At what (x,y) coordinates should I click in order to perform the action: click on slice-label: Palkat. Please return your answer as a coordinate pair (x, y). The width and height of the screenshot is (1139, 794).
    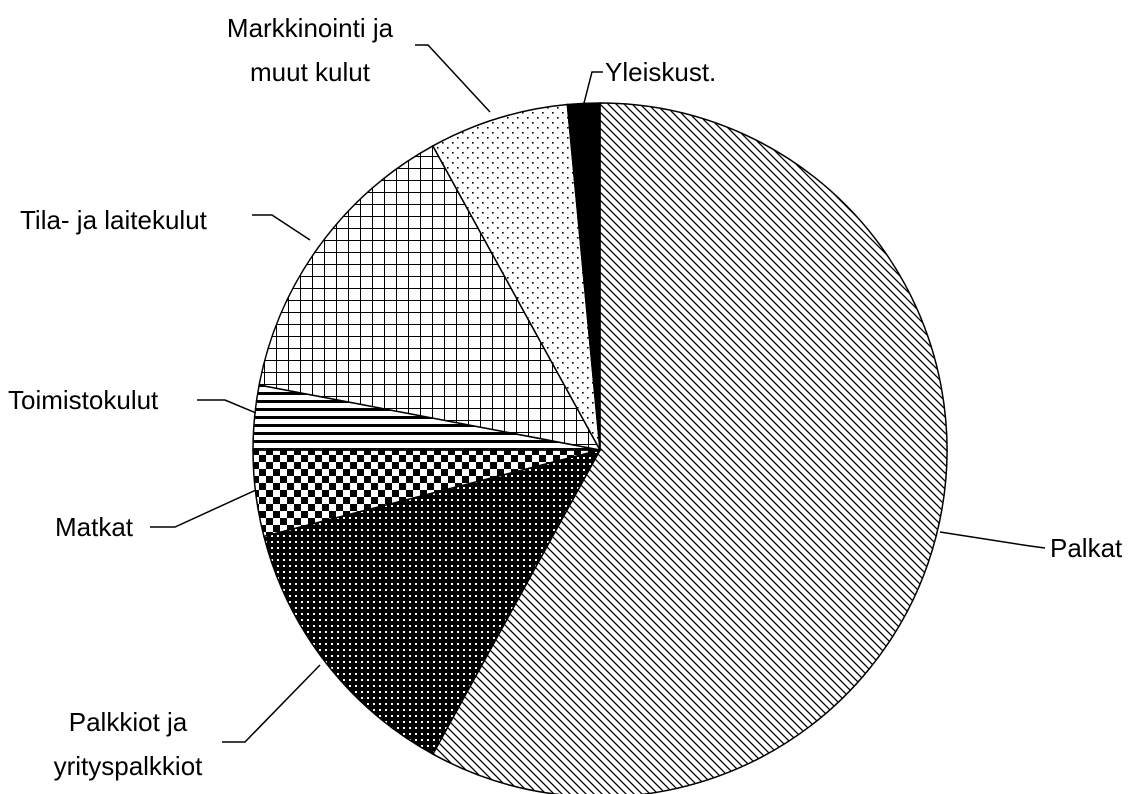
    Looking at the image, I should click on (1086, 548).